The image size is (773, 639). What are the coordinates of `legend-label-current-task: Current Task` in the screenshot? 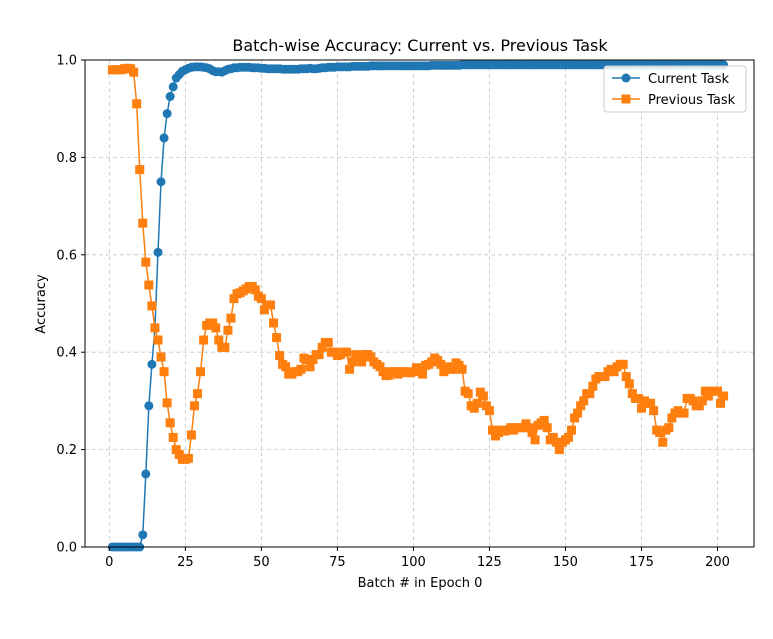 It's located at (688, 79).